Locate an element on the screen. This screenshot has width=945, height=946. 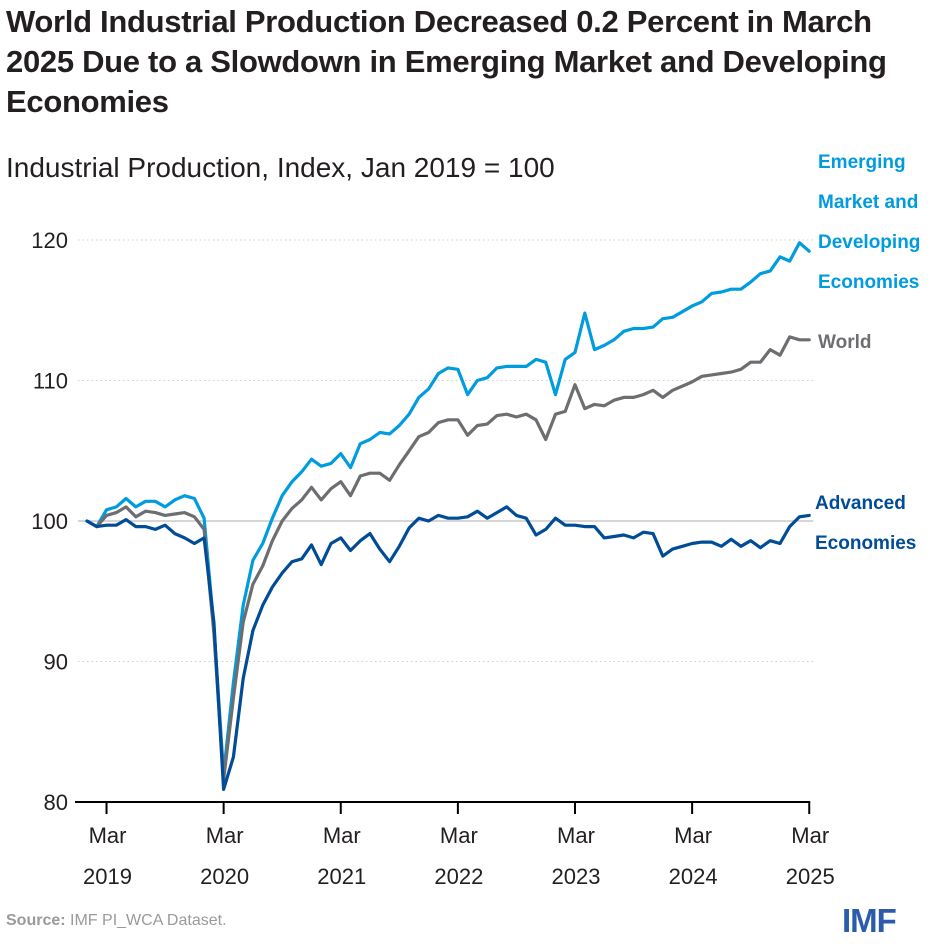
y-tick-label: 100 is located at coordinates (49, 521).